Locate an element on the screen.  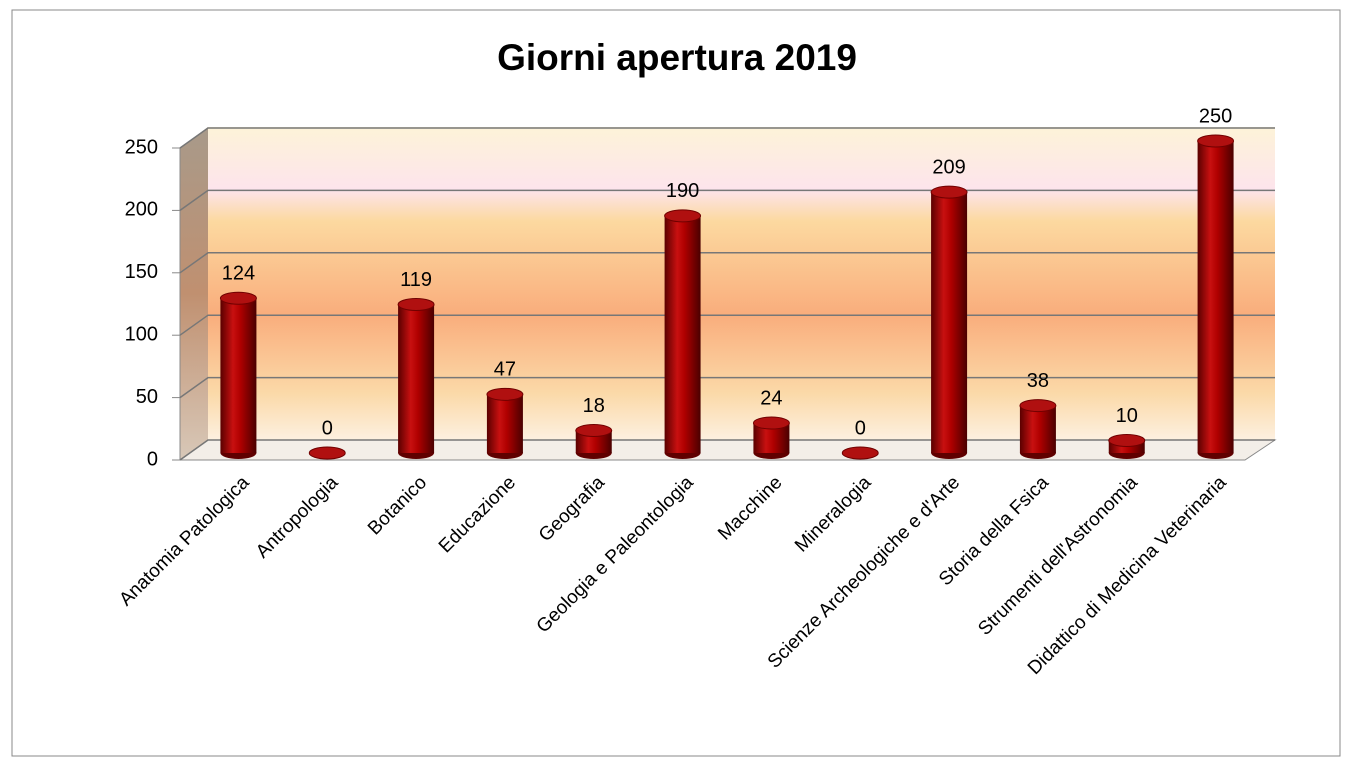
data-label: 124 is located at coordinates (238, 274).